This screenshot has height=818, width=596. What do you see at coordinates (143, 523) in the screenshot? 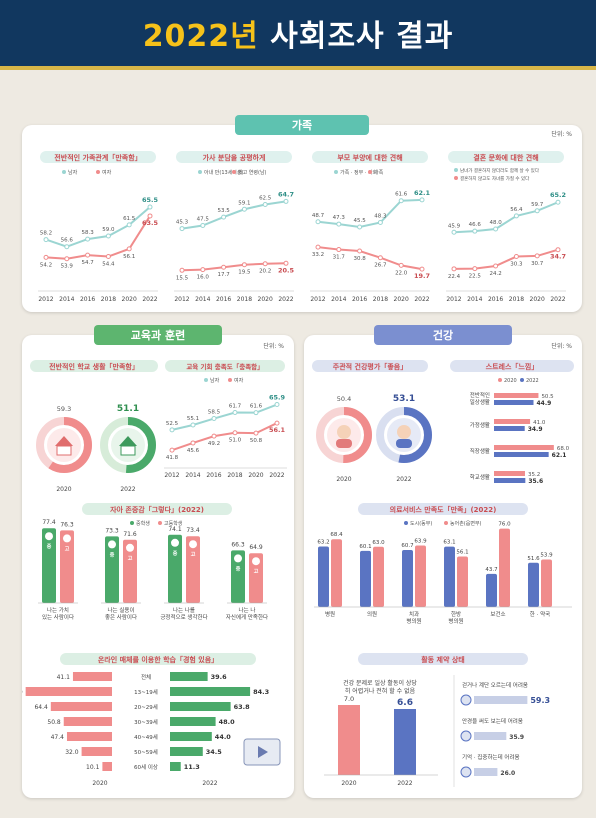
I see `legend-label: 중학생` at bounding box center [143, 523].